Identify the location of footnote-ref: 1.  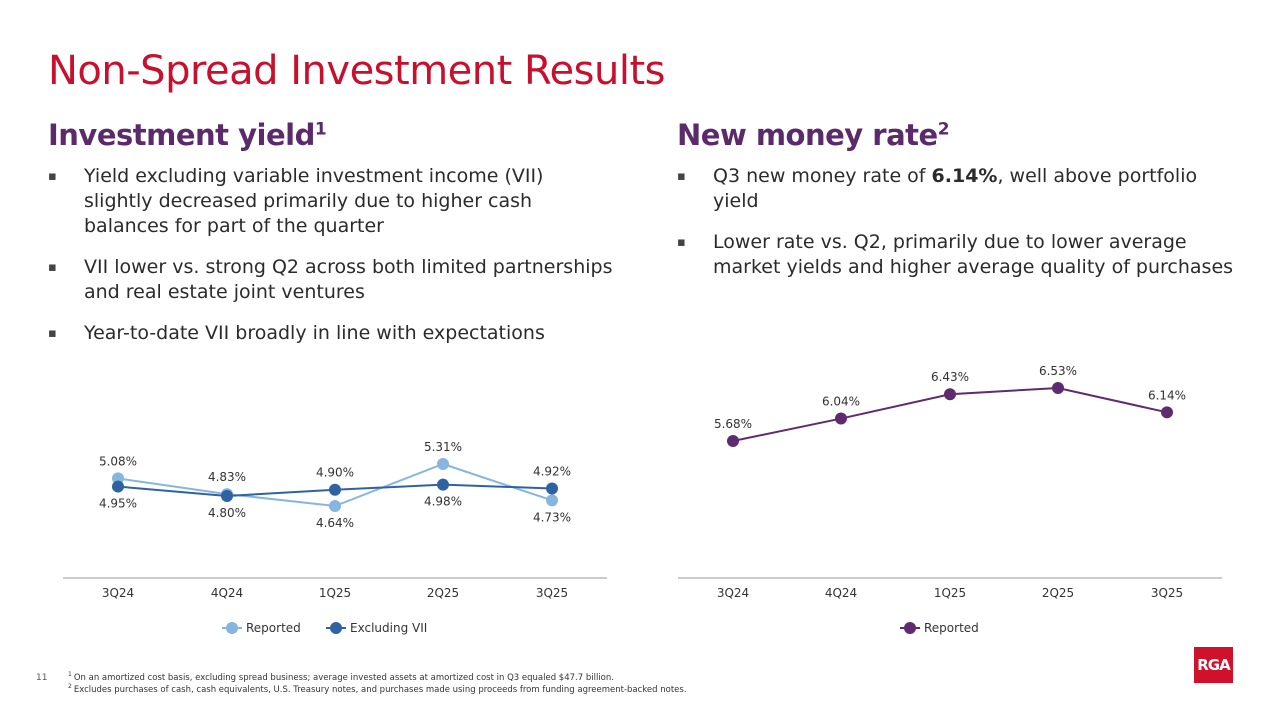
(320, 129).